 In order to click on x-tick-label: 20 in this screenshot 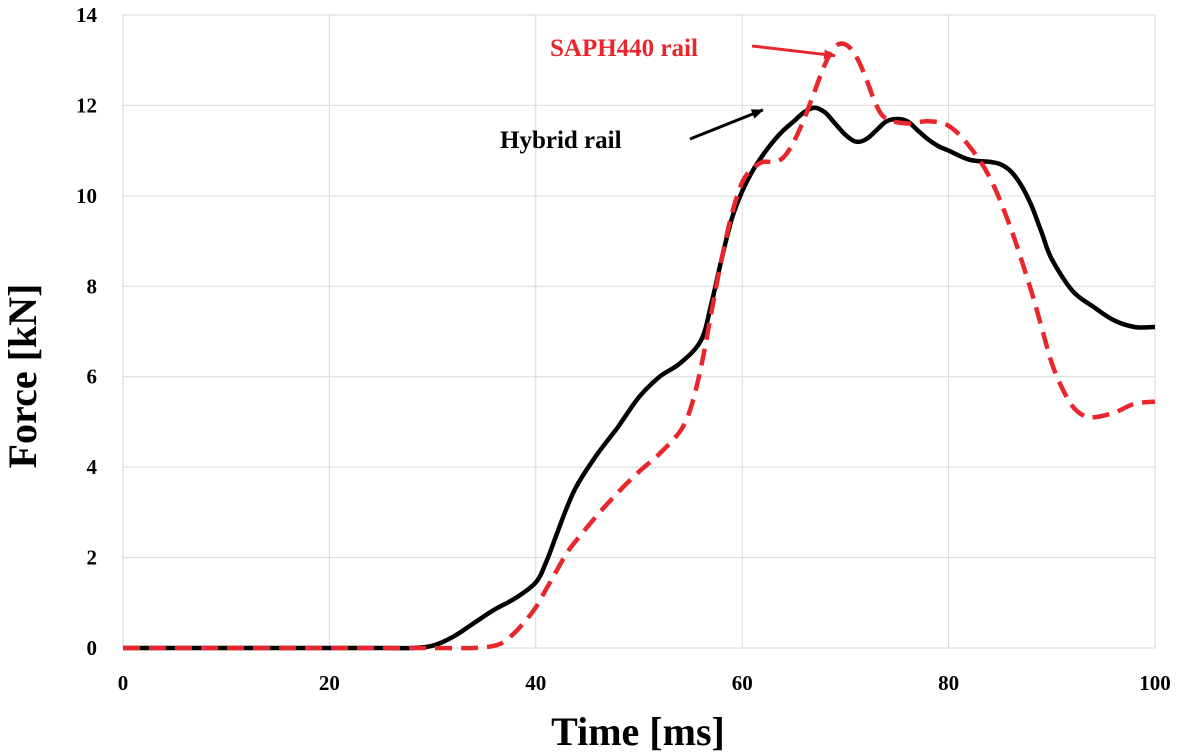, I will do `click(329, 683)`.